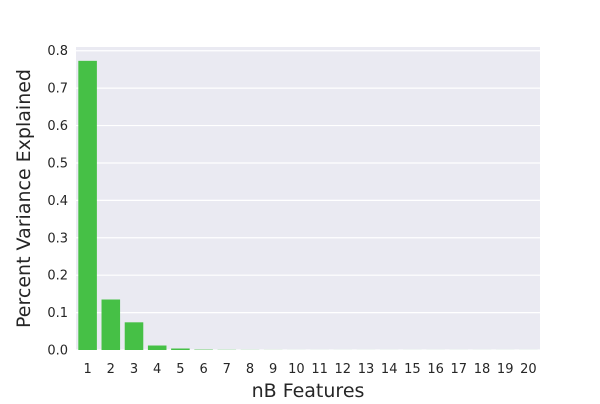 This screenshot has height=404, width=600. Describe the element at coordinates (319, 369) in the screenshot. I see `x-tick-label: 11` at that location.